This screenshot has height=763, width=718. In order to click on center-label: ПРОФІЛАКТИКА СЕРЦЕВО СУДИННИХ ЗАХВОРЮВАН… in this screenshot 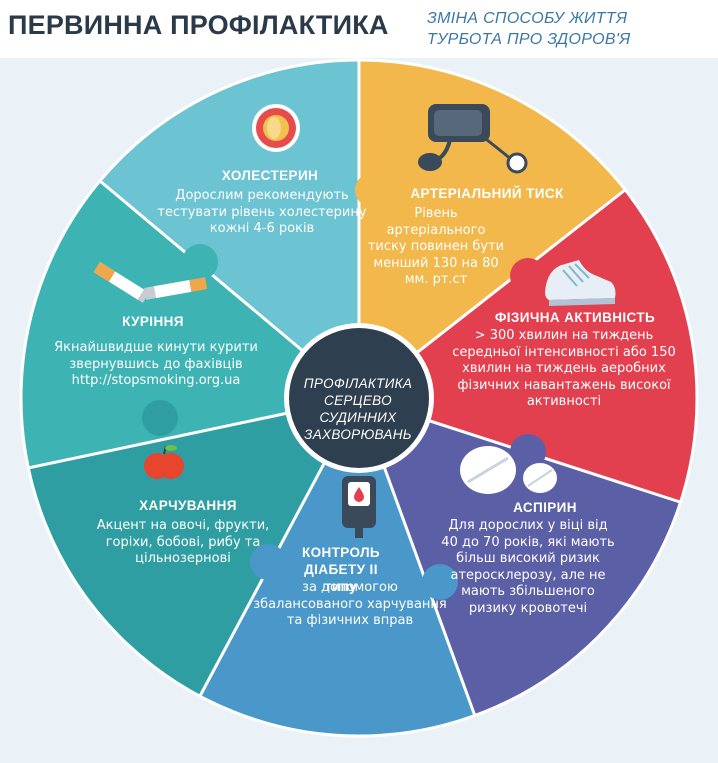, I will do `click(358, 409)`.